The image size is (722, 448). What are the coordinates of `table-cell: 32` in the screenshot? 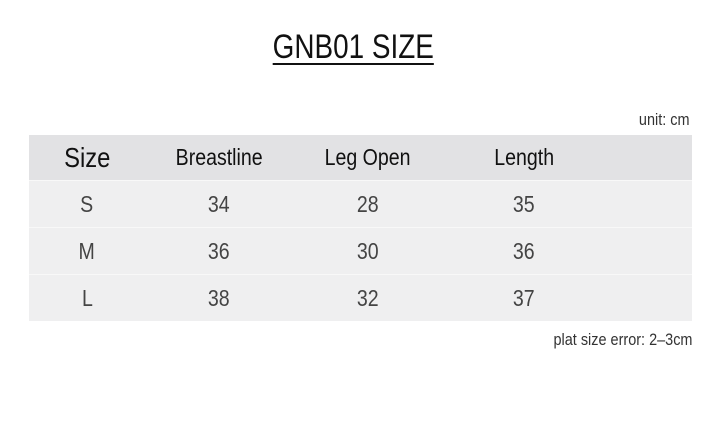 It's located at (368, 297).